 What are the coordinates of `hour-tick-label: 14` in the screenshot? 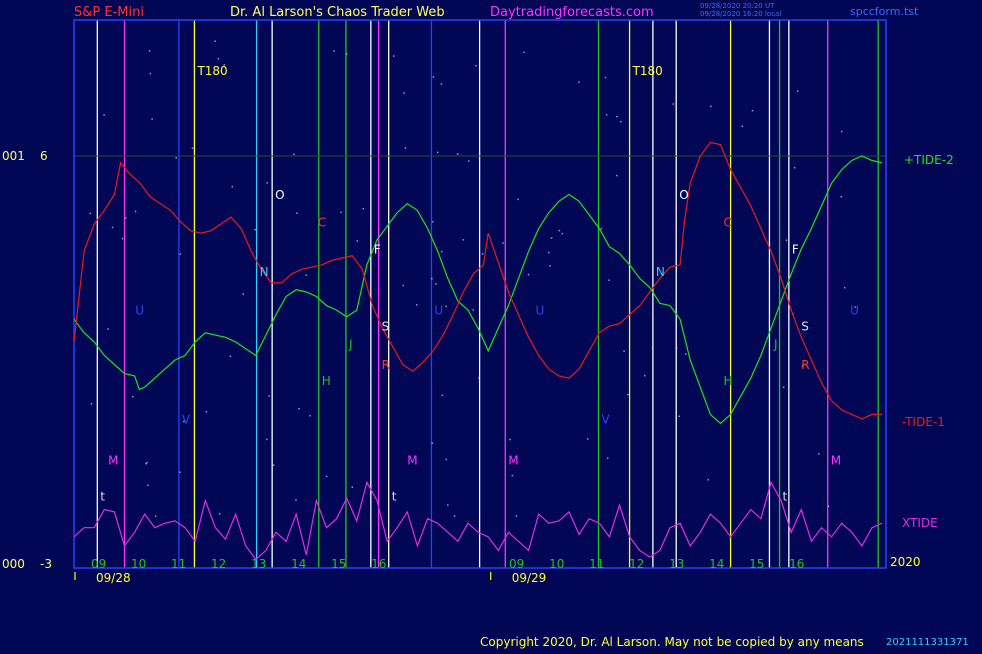 It's located at (298, 564).